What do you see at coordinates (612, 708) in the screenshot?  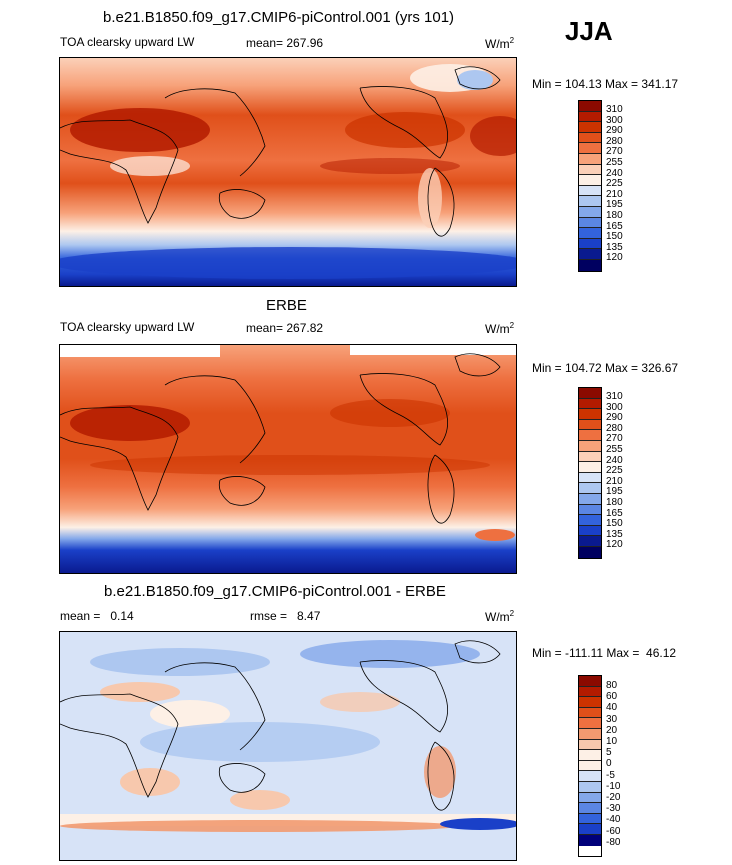 I see `panel3-tick: 40` at bounding box center [612, 708].